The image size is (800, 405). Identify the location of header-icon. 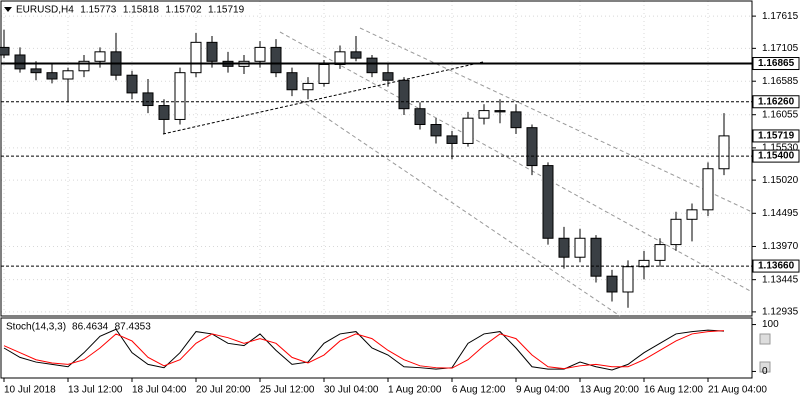
(8, 9).